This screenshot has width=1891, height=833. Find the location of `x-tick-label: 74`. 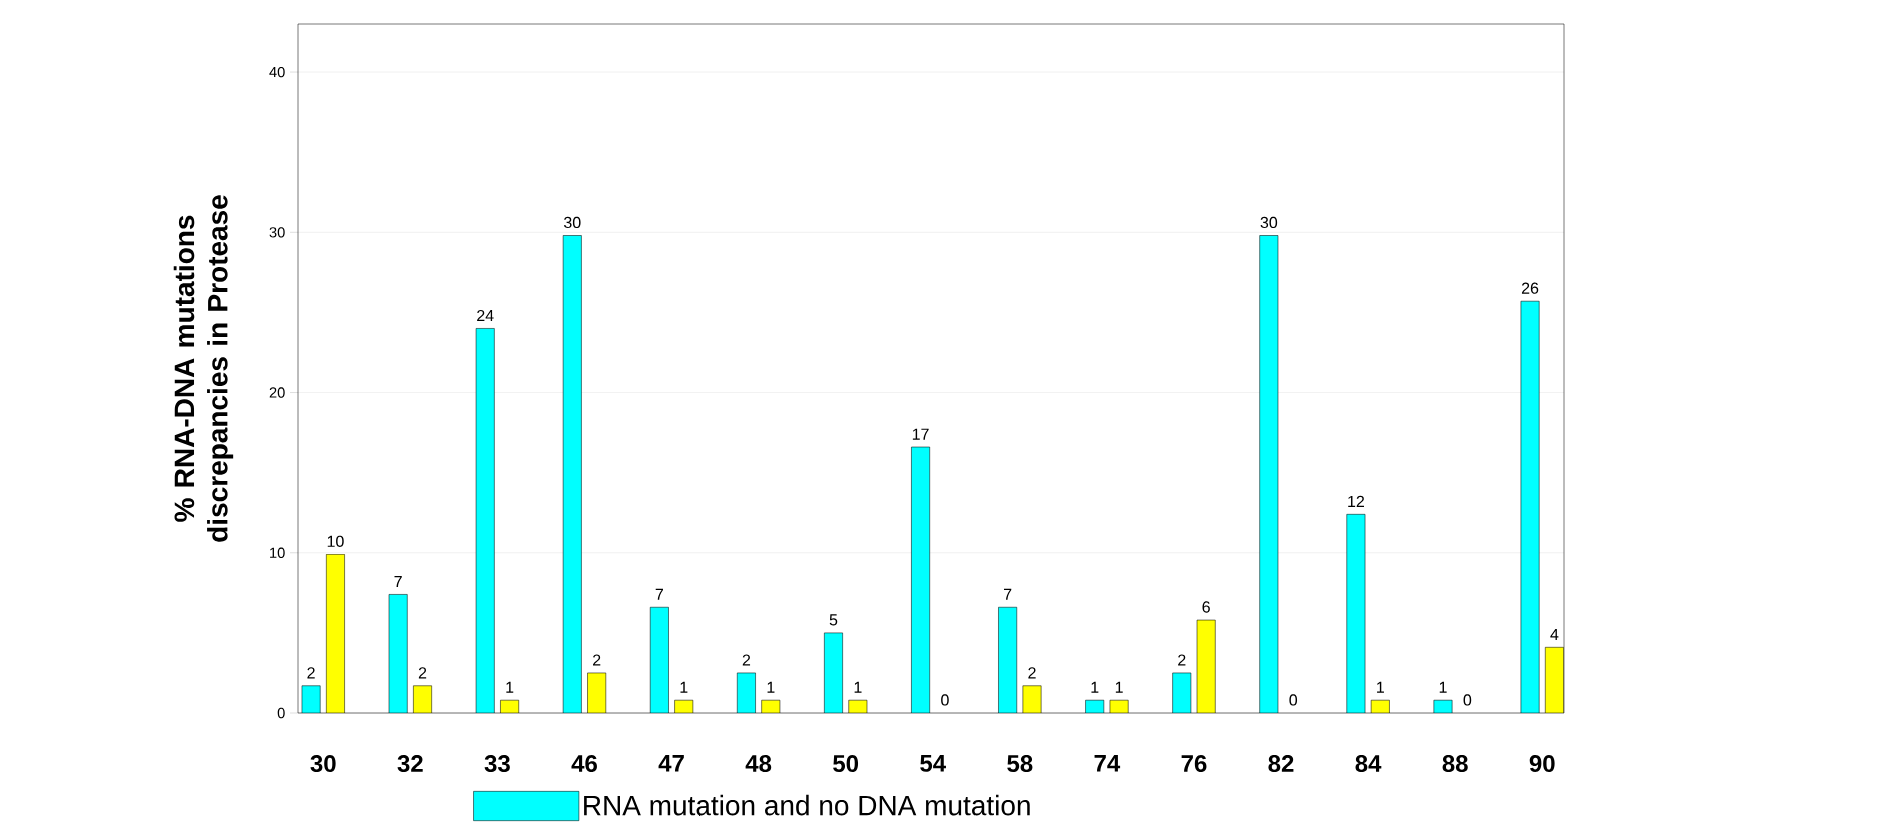

x-tick-label: 74 is located at coordinates (1107, 763).